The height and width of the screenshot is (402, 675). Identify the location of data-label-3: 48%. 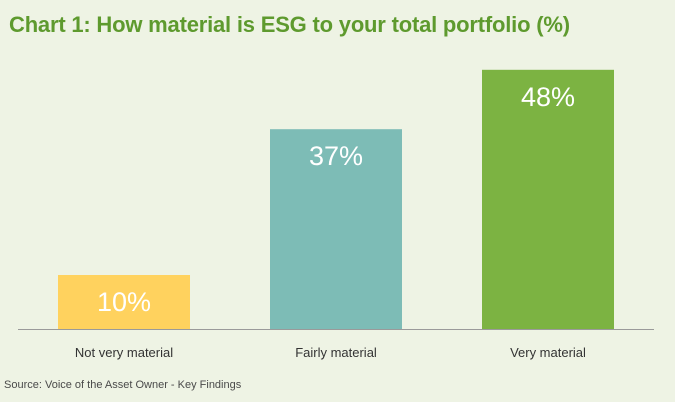
(548, 97).